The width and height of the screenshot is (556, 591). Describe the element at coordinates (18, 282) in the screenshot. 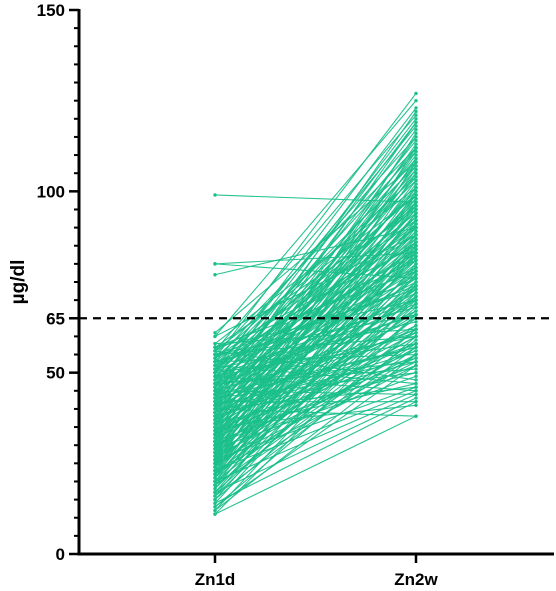

I see `y-axis-title: µg/dl` at that location.